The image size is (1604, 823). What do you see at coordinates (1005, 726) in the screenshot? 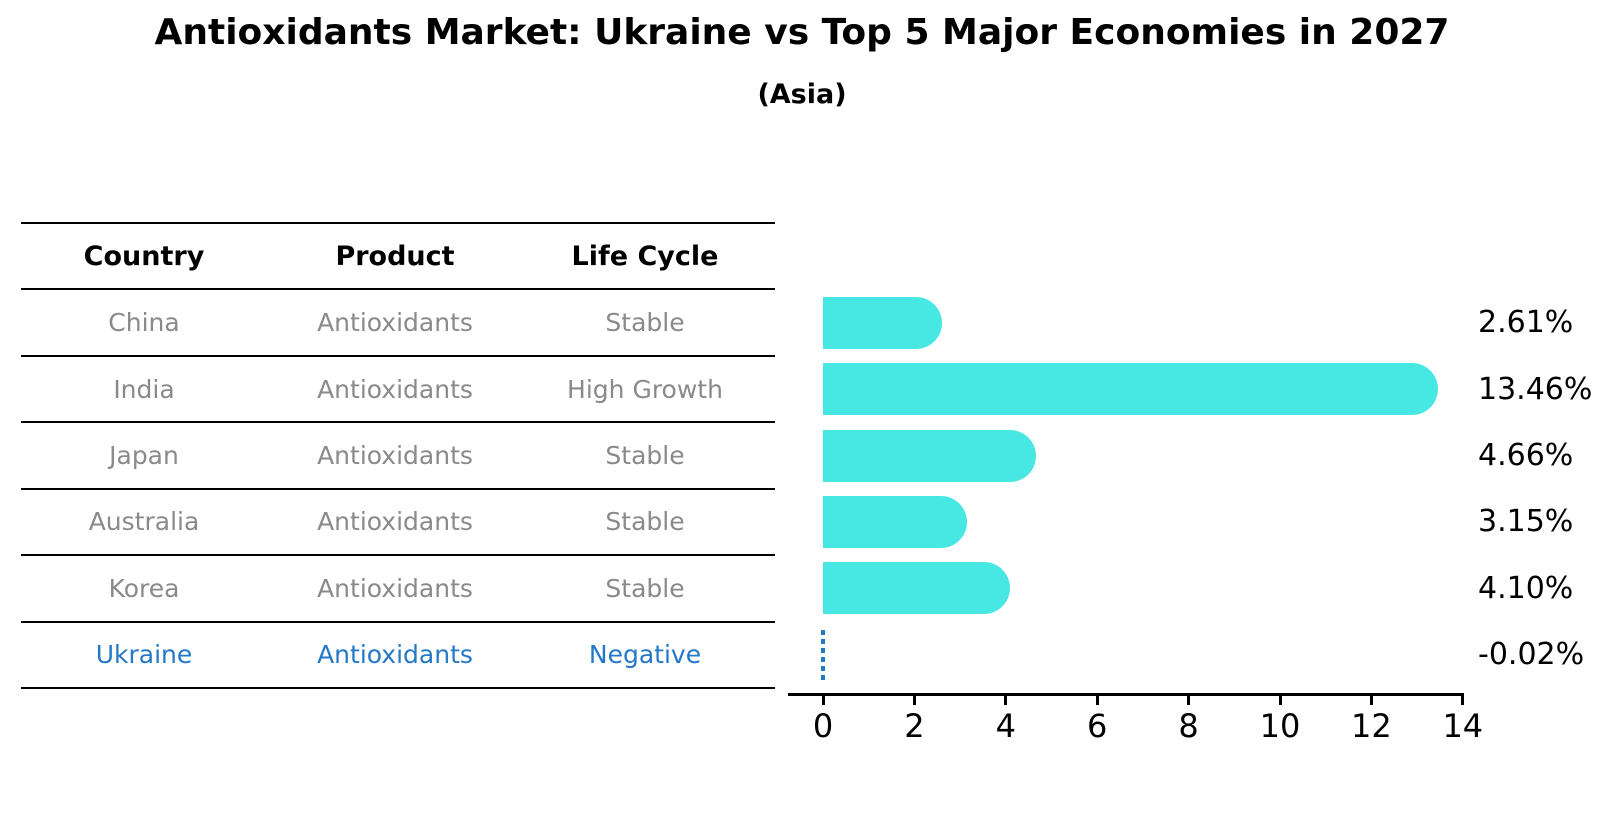
I see `x-axis-tick-label: 4` at bounding box center [1005, 726].